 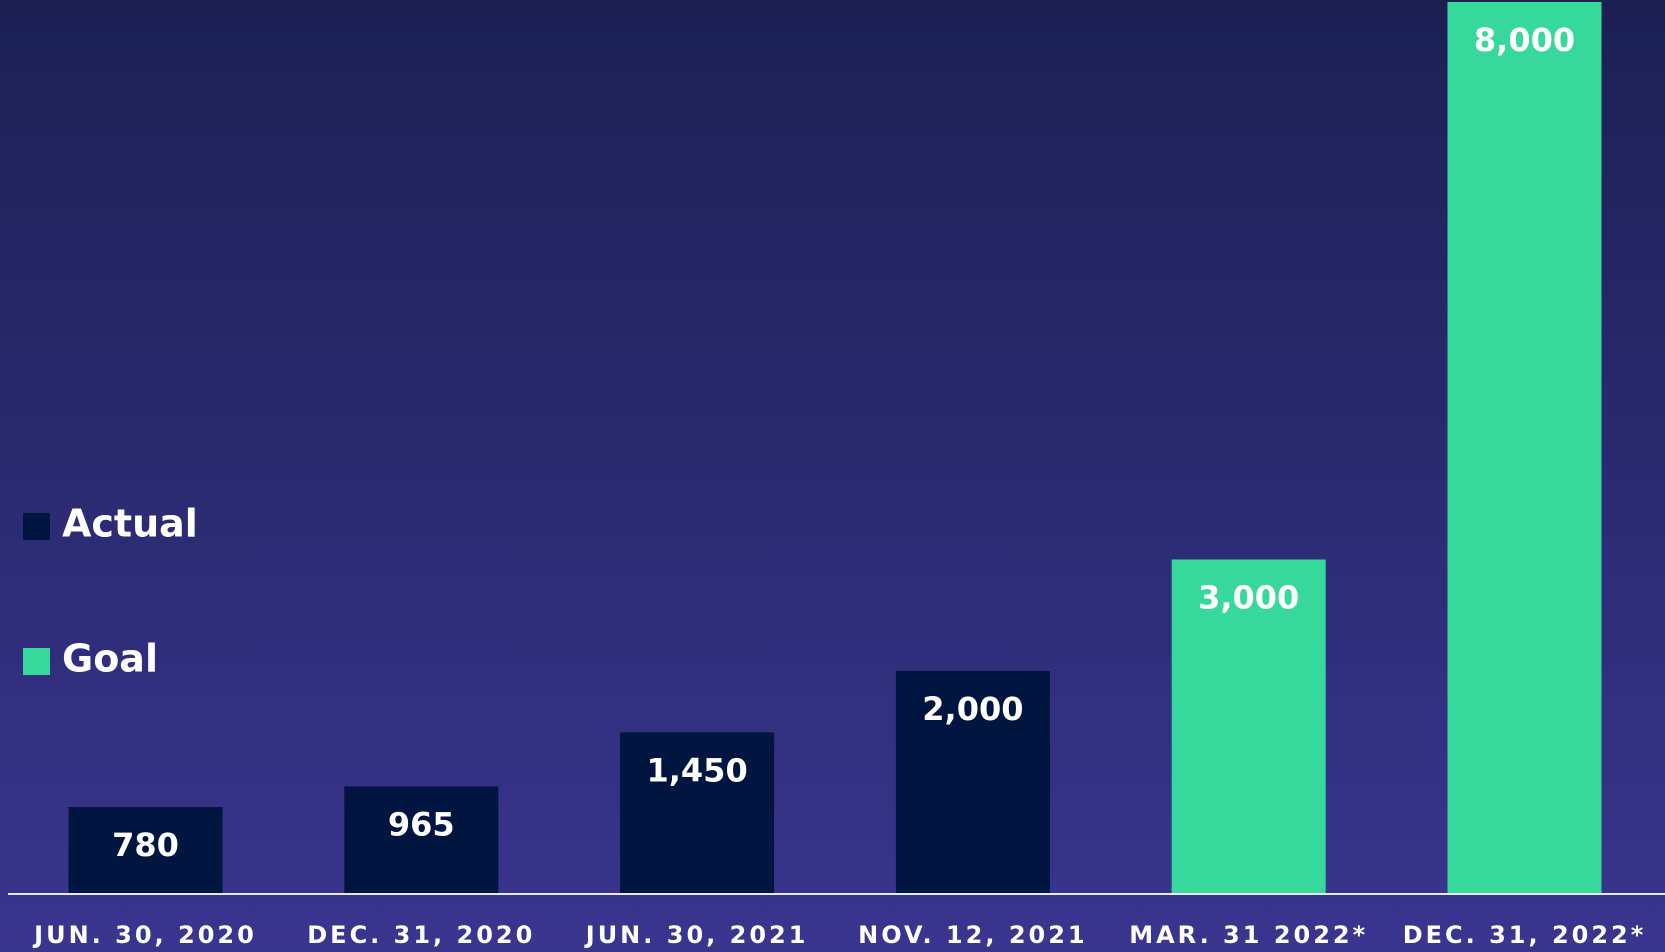 What do you see at coordinates (696, 770) in the screenshot?
I see `value-label: 1,450` at bounding box center [696, 770].